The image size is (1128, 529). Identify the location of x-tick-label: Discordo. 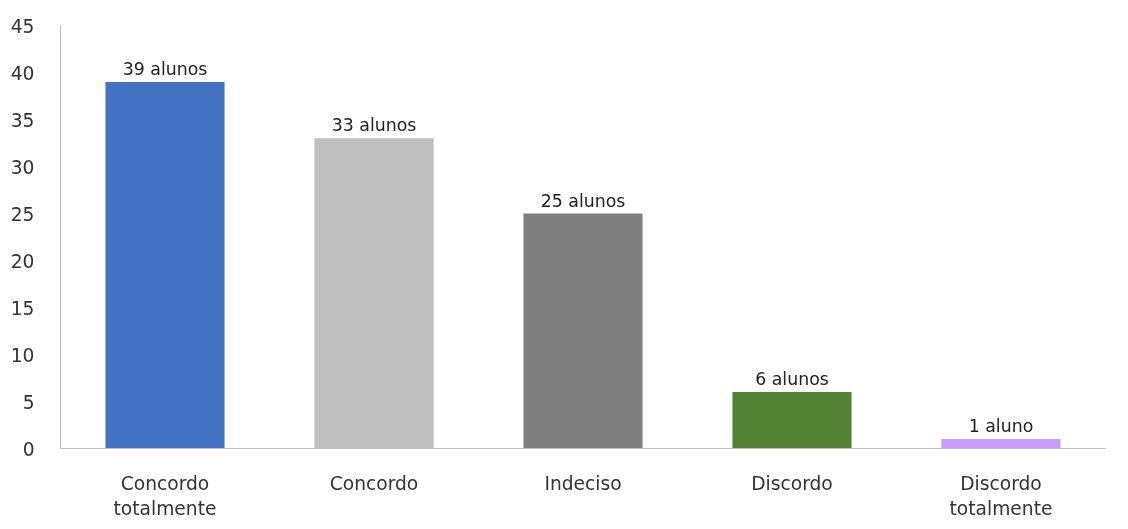
(792, 483).